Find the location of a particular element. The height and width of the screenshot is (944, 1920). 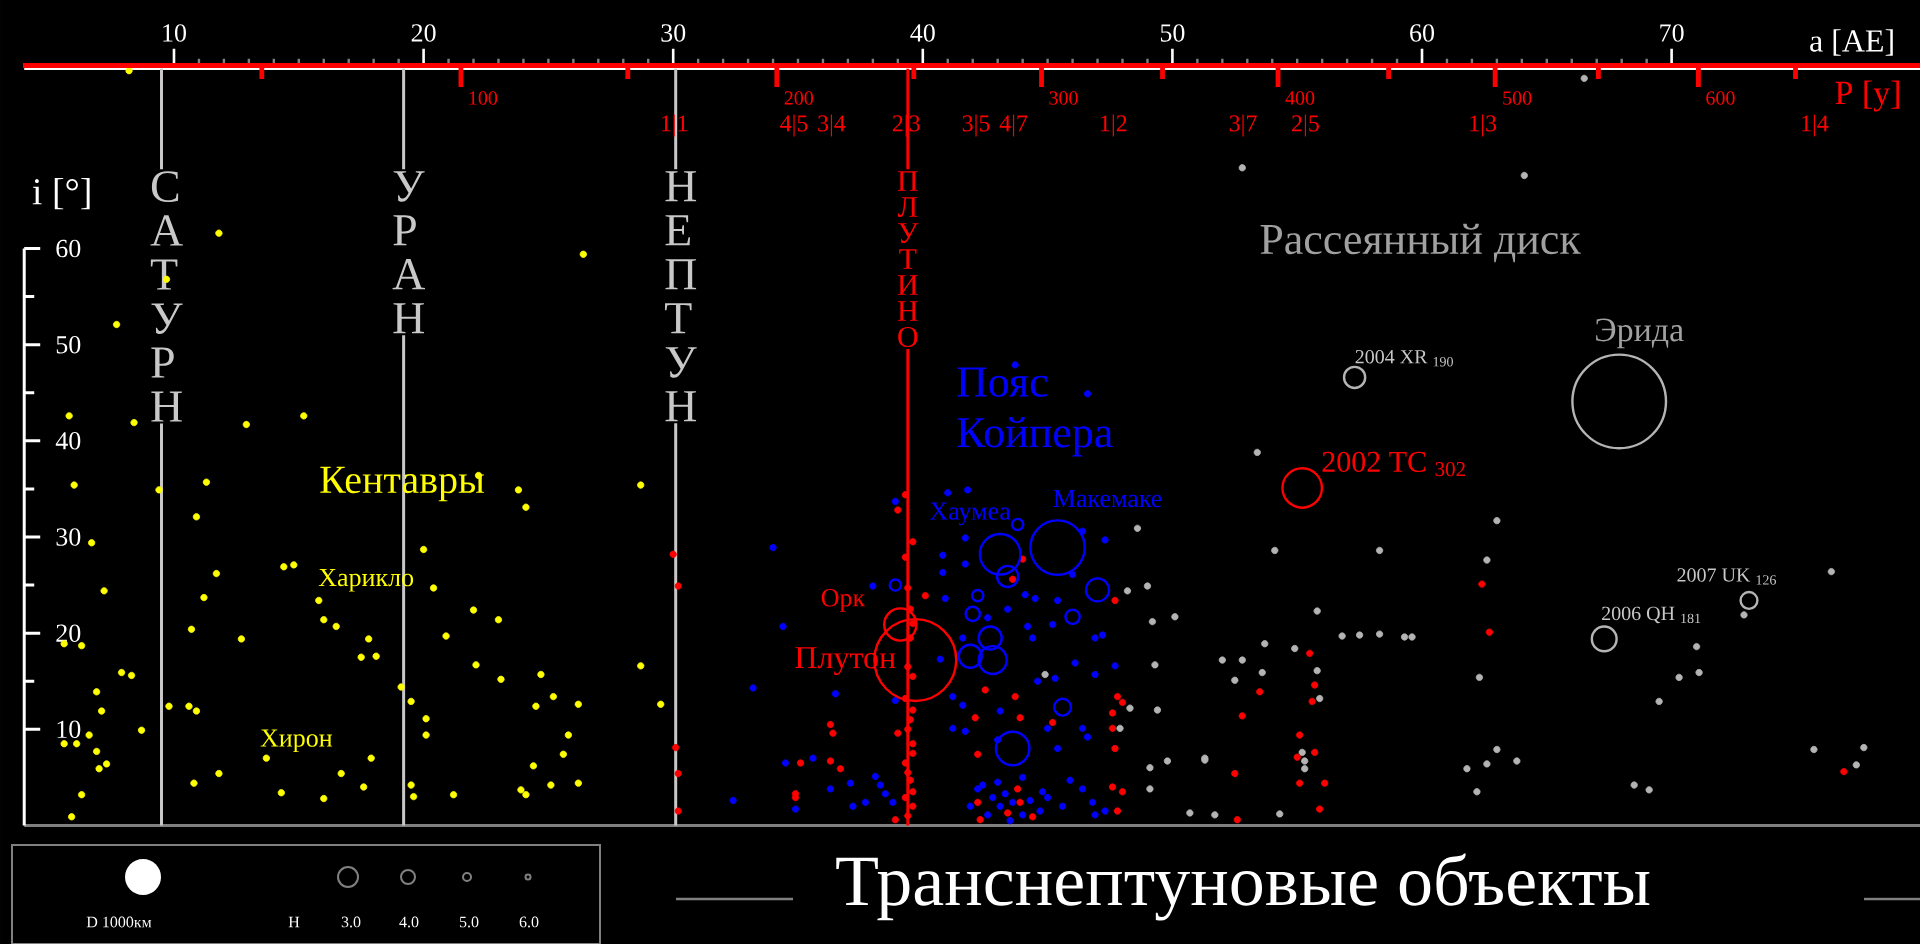

annotation: 3|5 is located at coordinates (976, 125).